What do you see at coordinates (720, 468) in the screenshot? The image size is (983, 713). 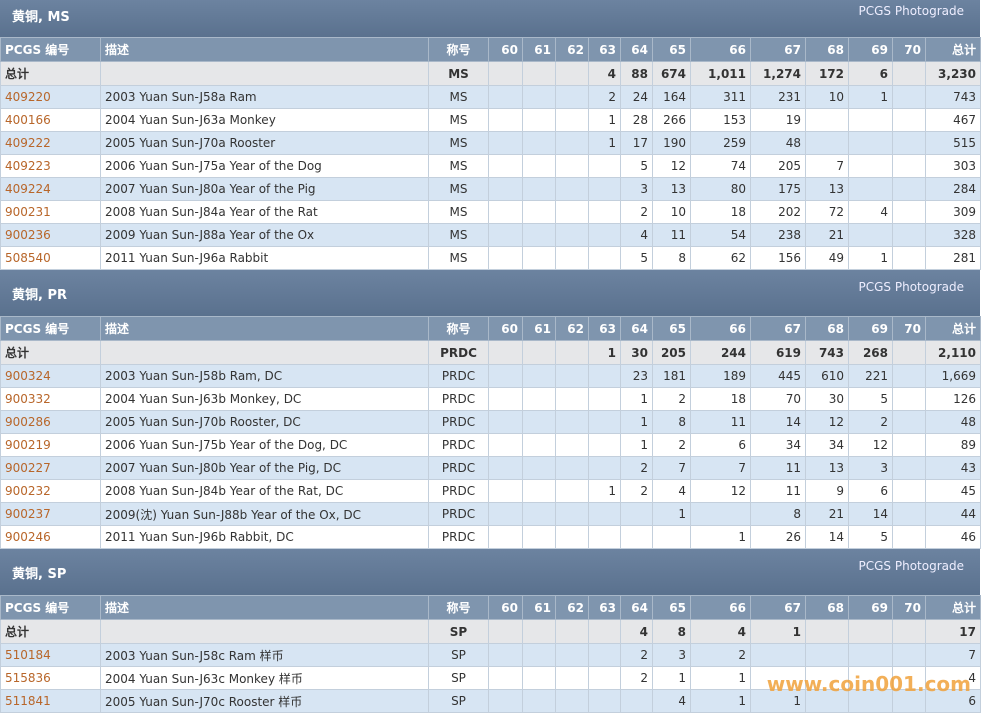 I see `cell: 7` at bounding box center [720, 468].